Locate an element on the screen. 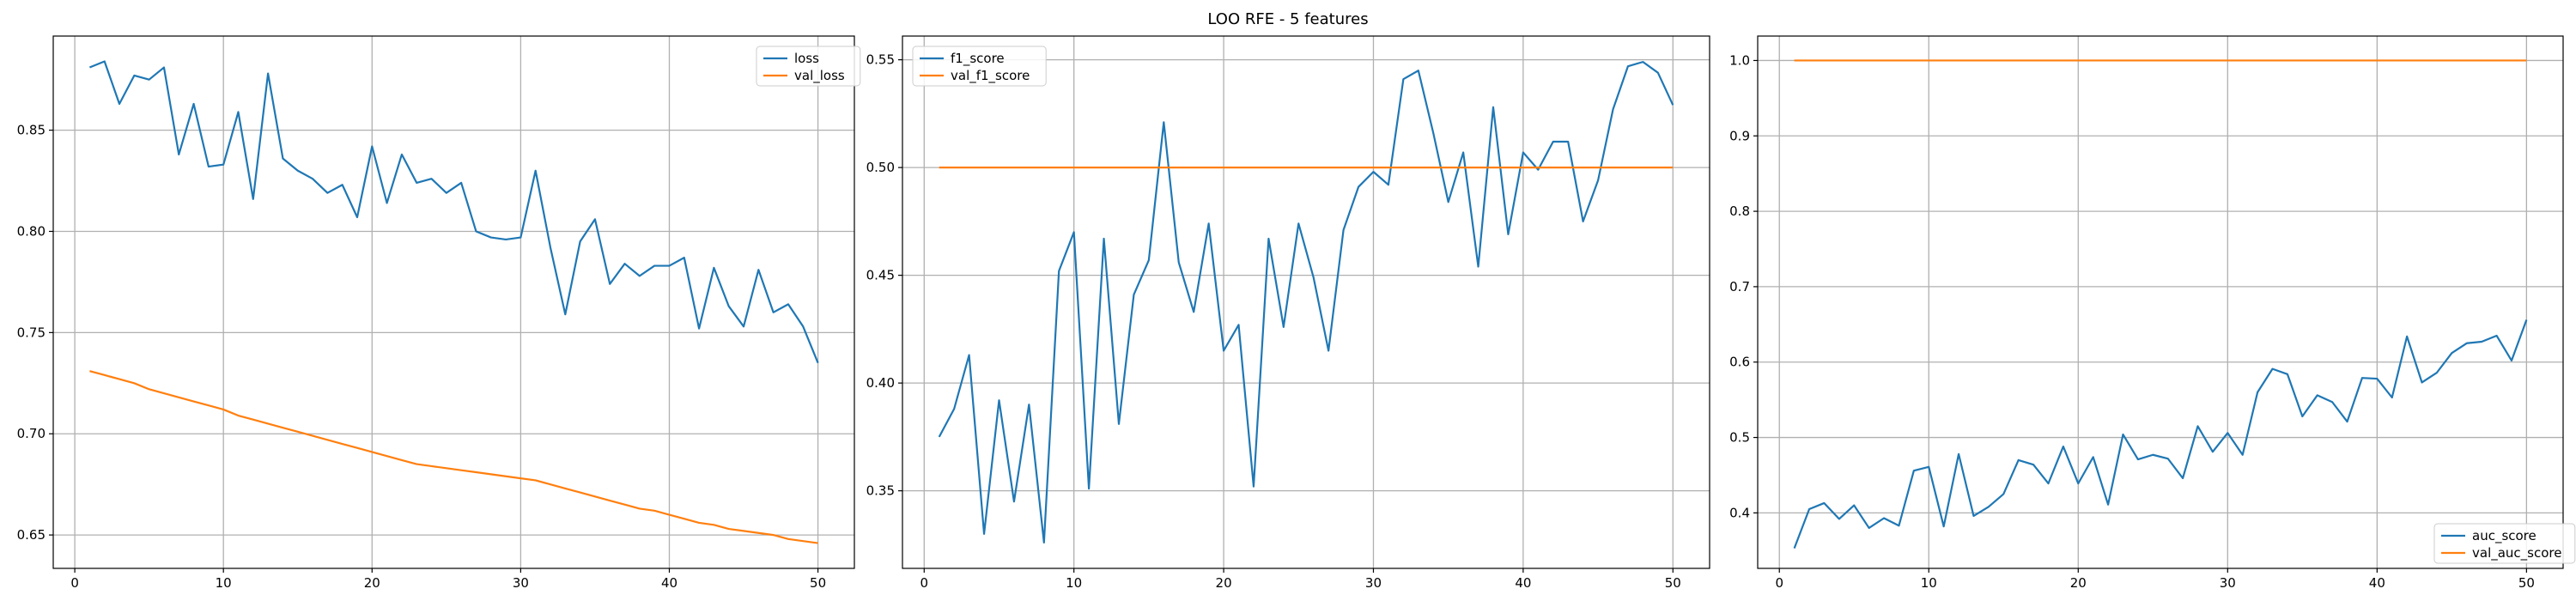  legend-label-auc_score: auc_score is located at coordinates (2504, 536).